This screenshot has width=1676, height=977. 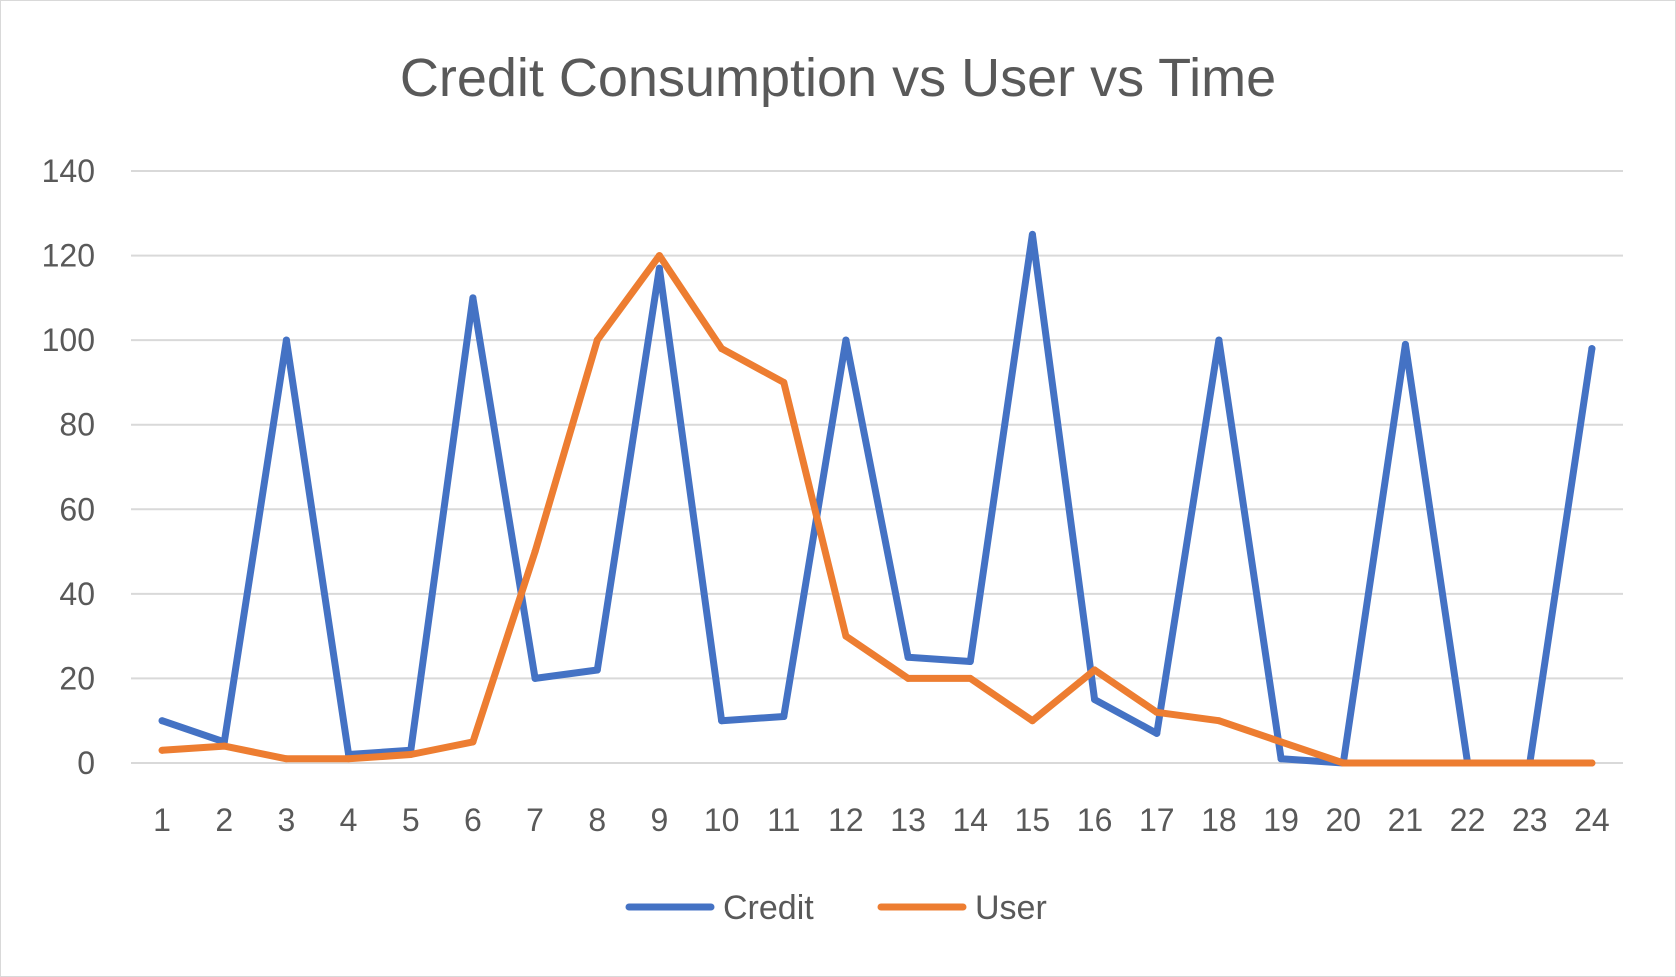 I want to click on y-tick-label: 140, so click(x=68, y=171).